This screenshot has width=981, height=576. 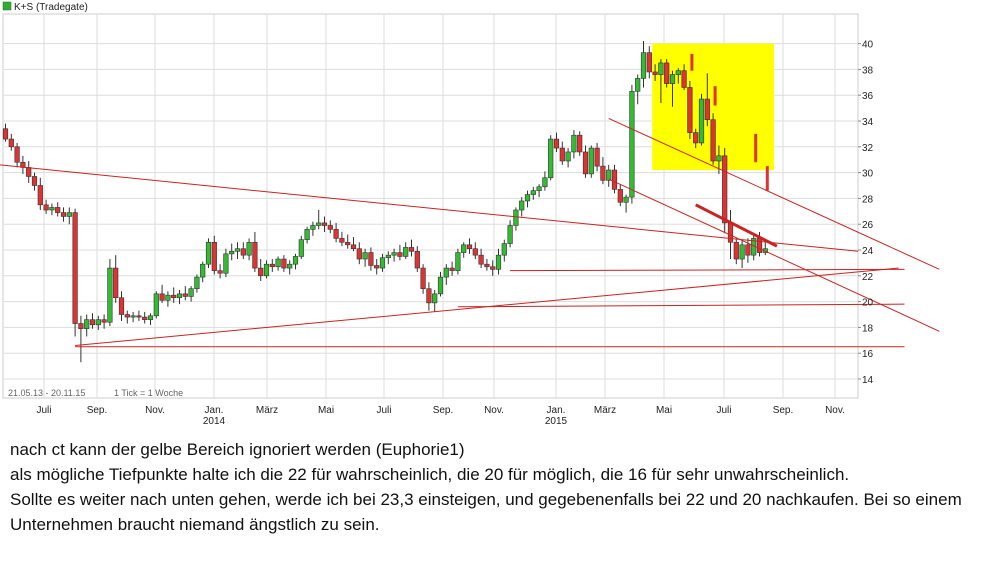 What do you see at coordinates (868, 380) in the screenshot?
I see `y-tick-label: 14` at bounding box center [868, 380].